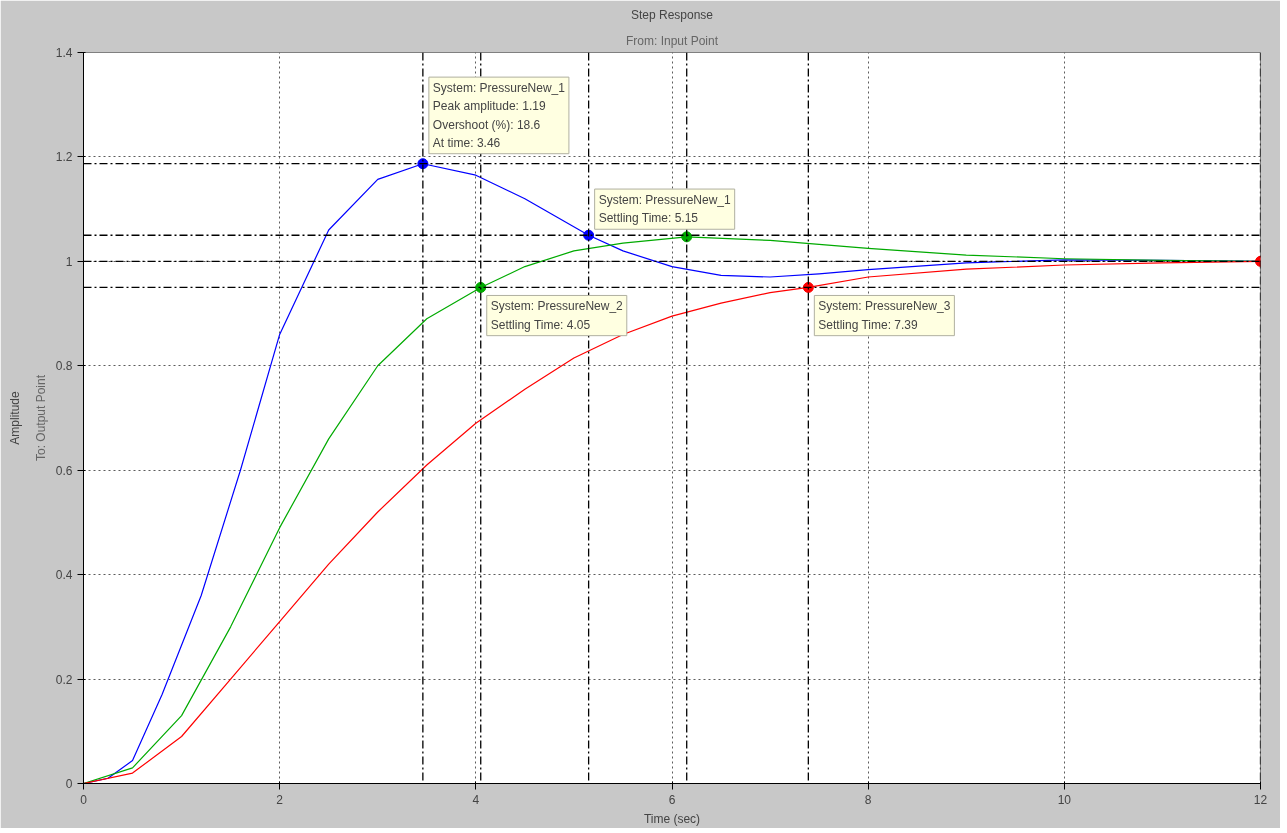 The image size is (1287, 833). I want to click on x-tick-label: 12, so click(1260, 799).